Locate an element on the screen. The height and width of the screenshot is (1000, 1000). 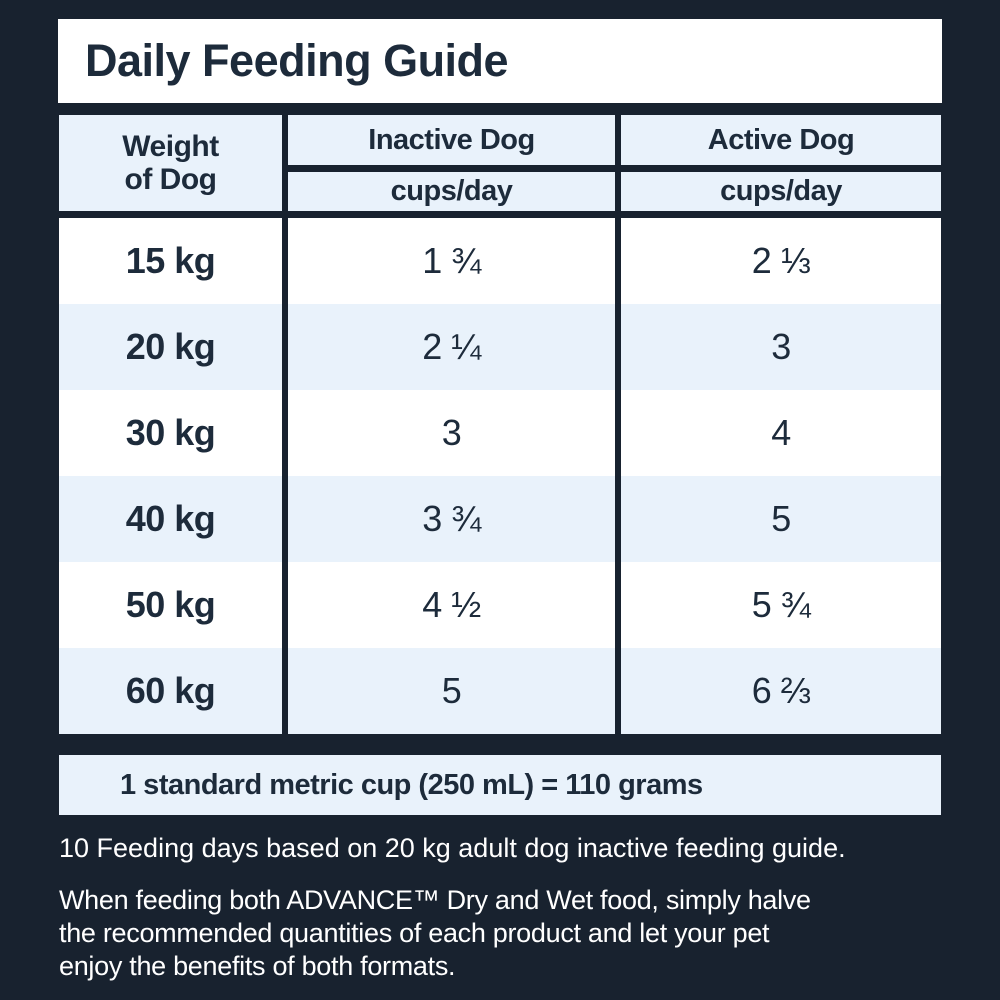
table-row: 60 kg 5 6 ⅔ is located at coordinates (500, 691).